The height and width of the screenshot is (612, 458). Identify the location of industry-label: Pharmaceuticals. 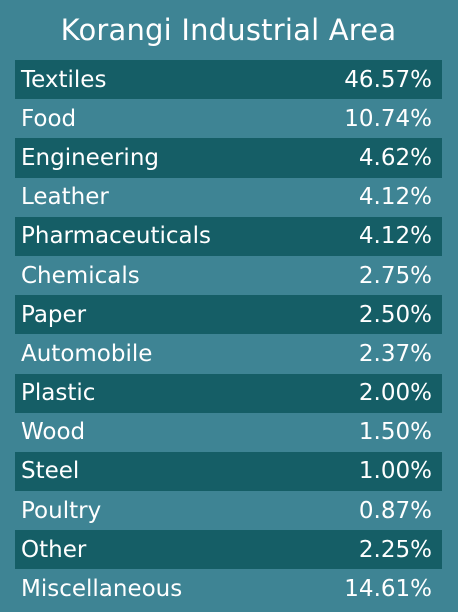
(116, 236).